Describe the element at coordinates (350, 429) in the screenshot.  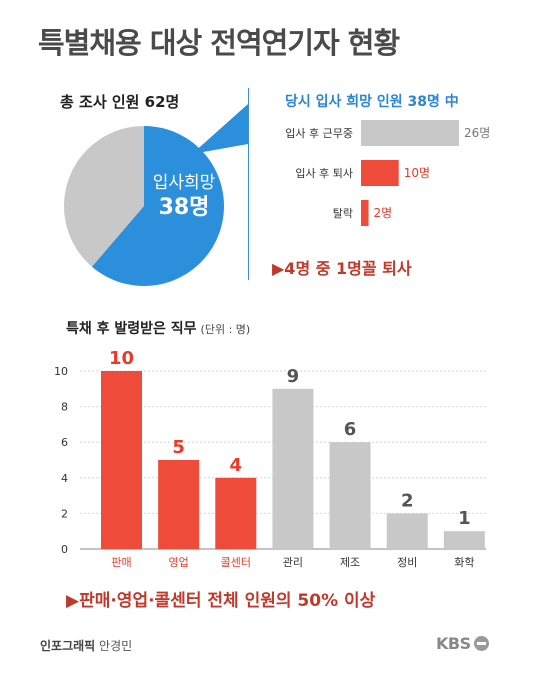
I see `vbar-value-label: 6` at that location.